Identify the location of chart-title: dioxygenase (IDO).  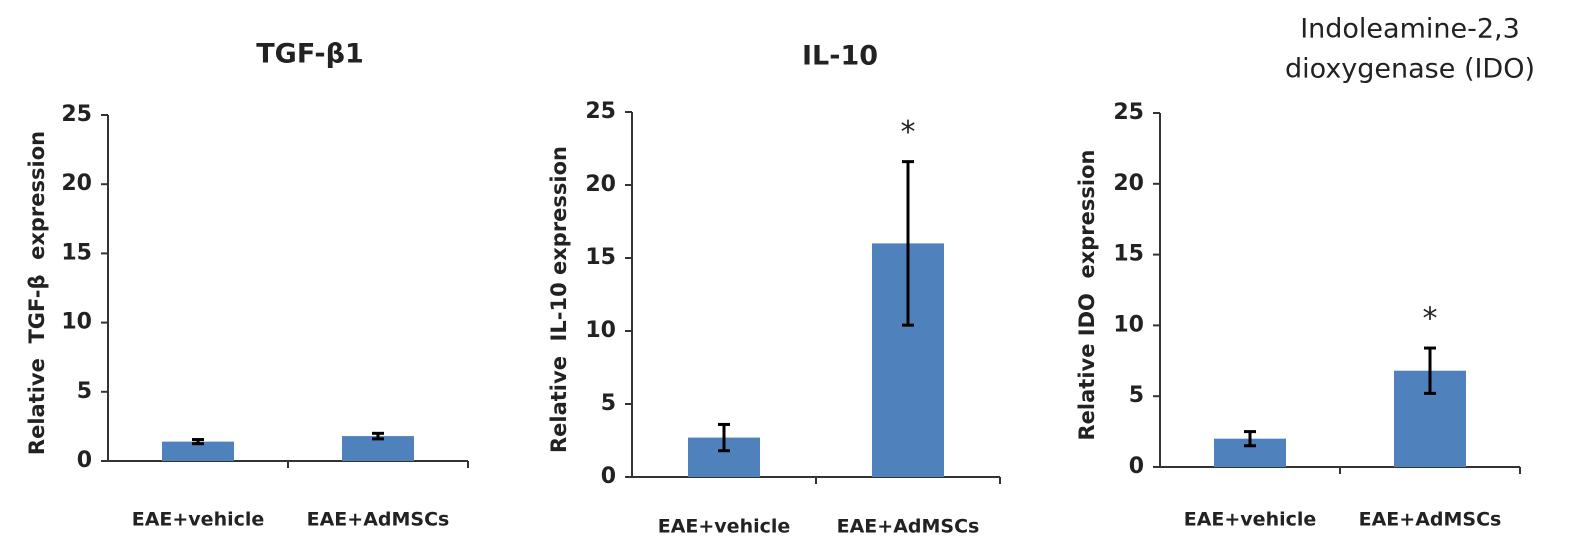
(1410, 69).